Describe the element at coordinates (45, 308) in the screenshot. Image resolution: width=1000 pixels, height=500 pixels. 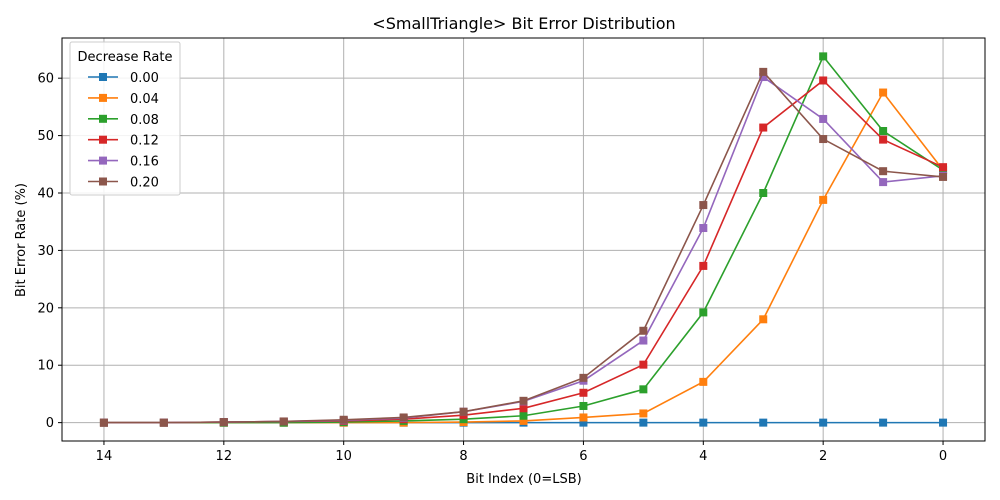
I see `y-tick-label: 20` at that location.